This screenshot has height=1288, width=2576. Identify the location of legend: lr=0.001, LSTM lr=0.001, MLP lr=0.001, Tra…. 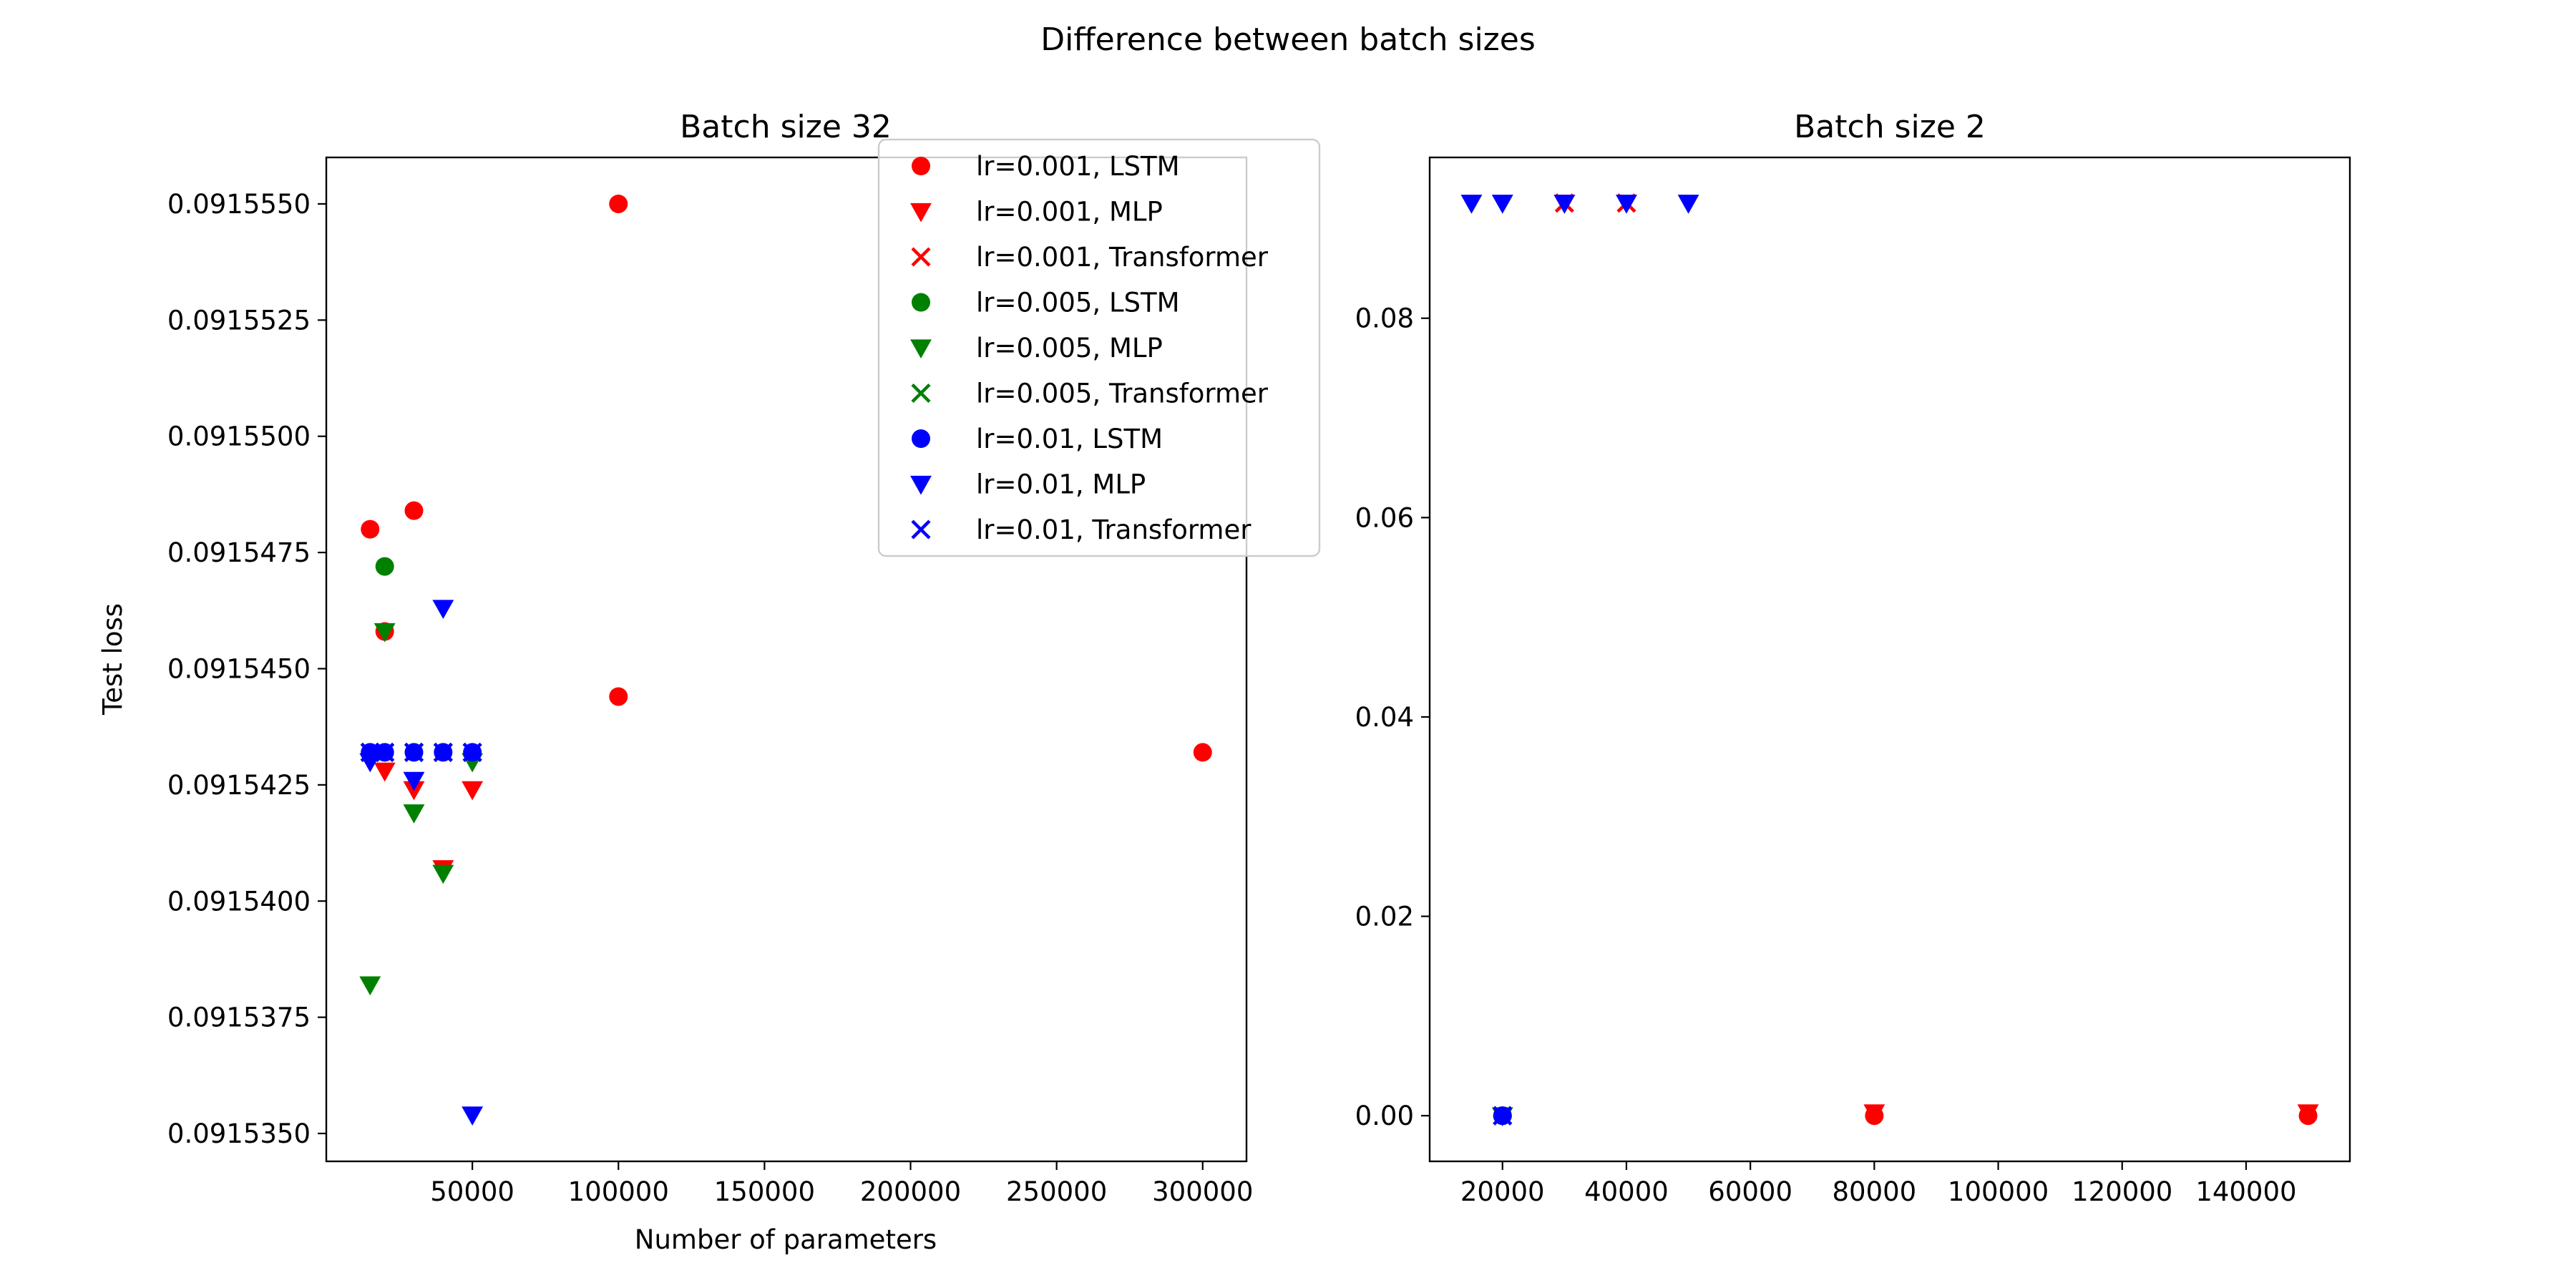
(1099, 347).